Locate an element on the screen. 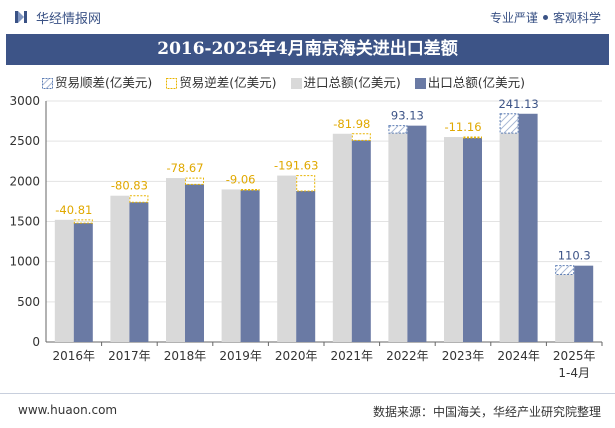 The width and height of the screenshot is (615, 428). x-tick-label: 2017年 is located at coordinates (129, 356).